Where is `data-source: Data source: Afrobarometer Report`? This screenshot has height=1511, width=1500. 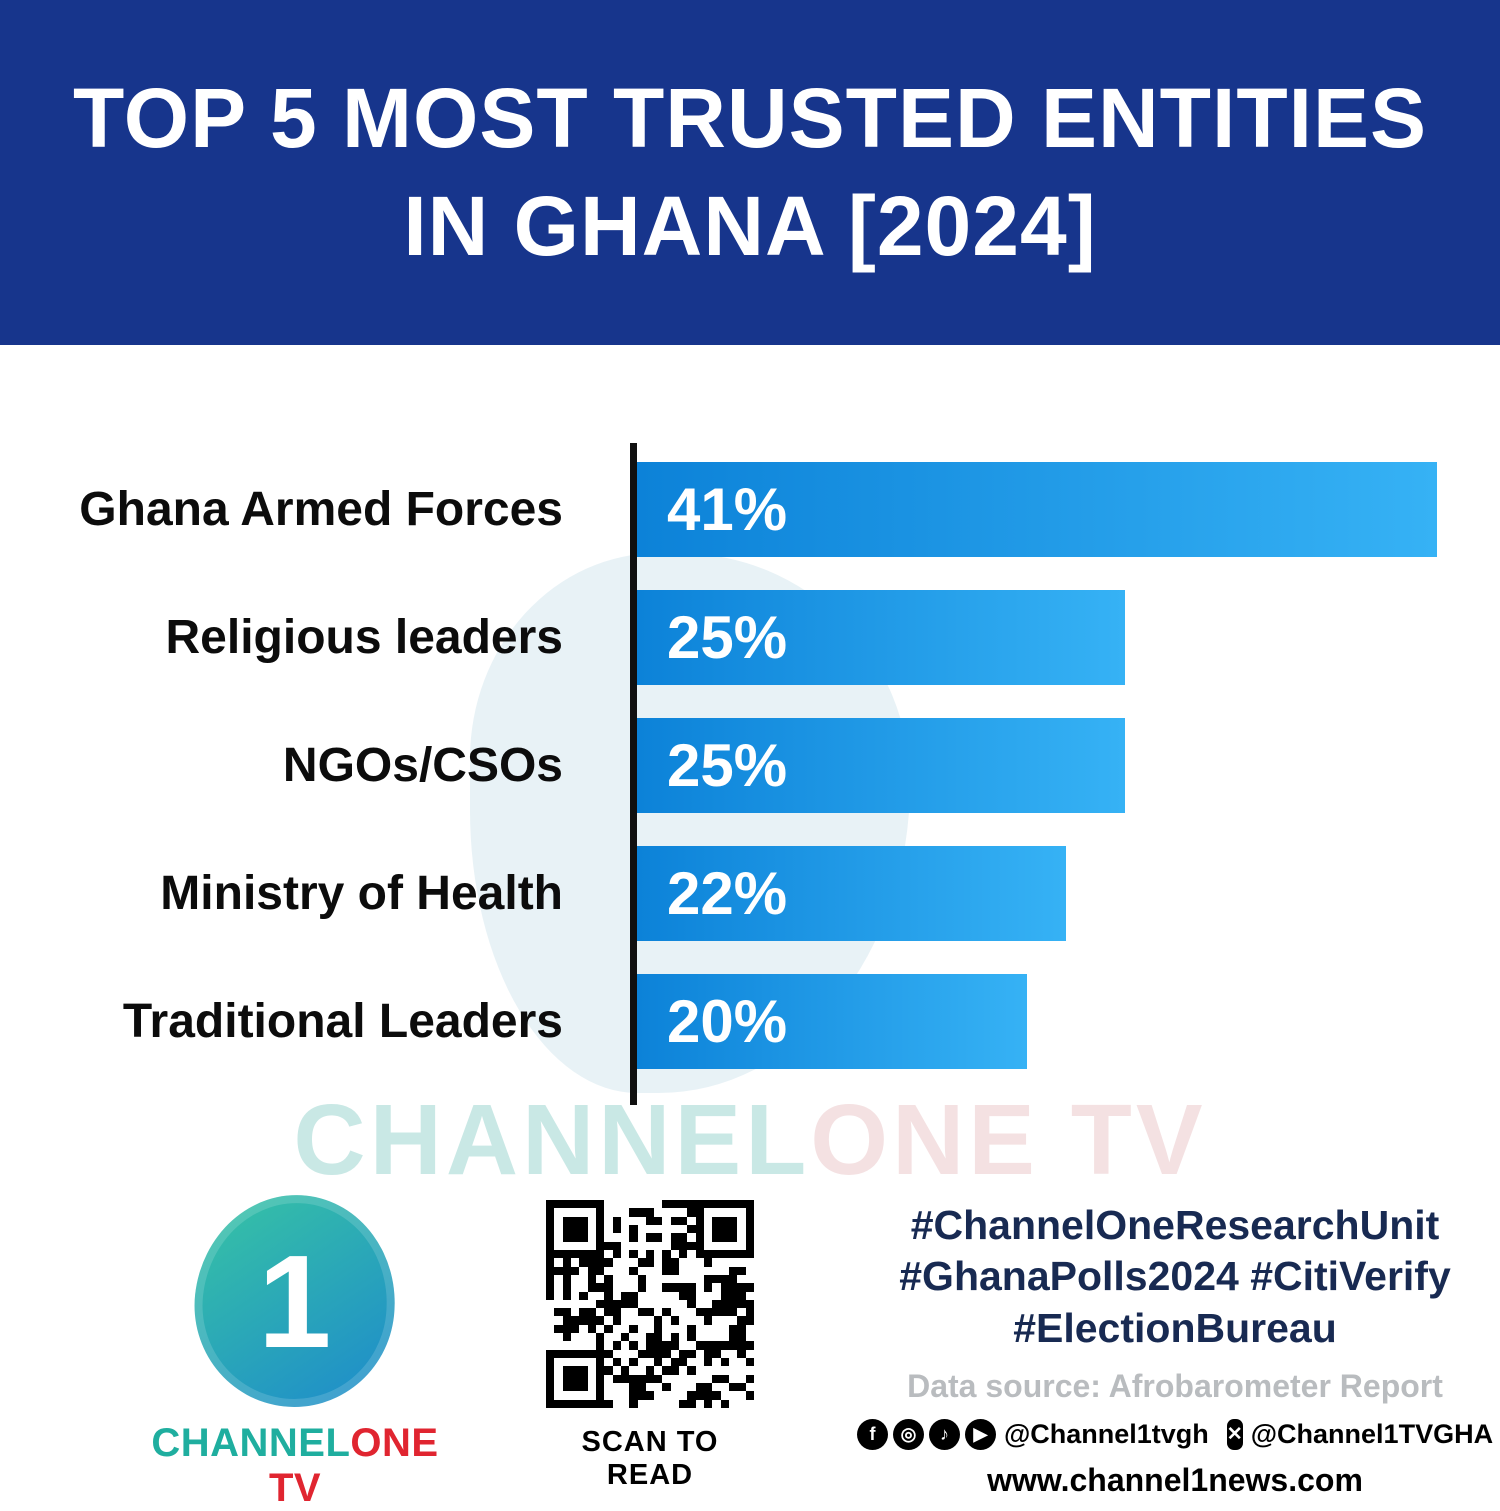 data-source: Data source: Afrobarometer Report is located at coordinates (1175, 1385).